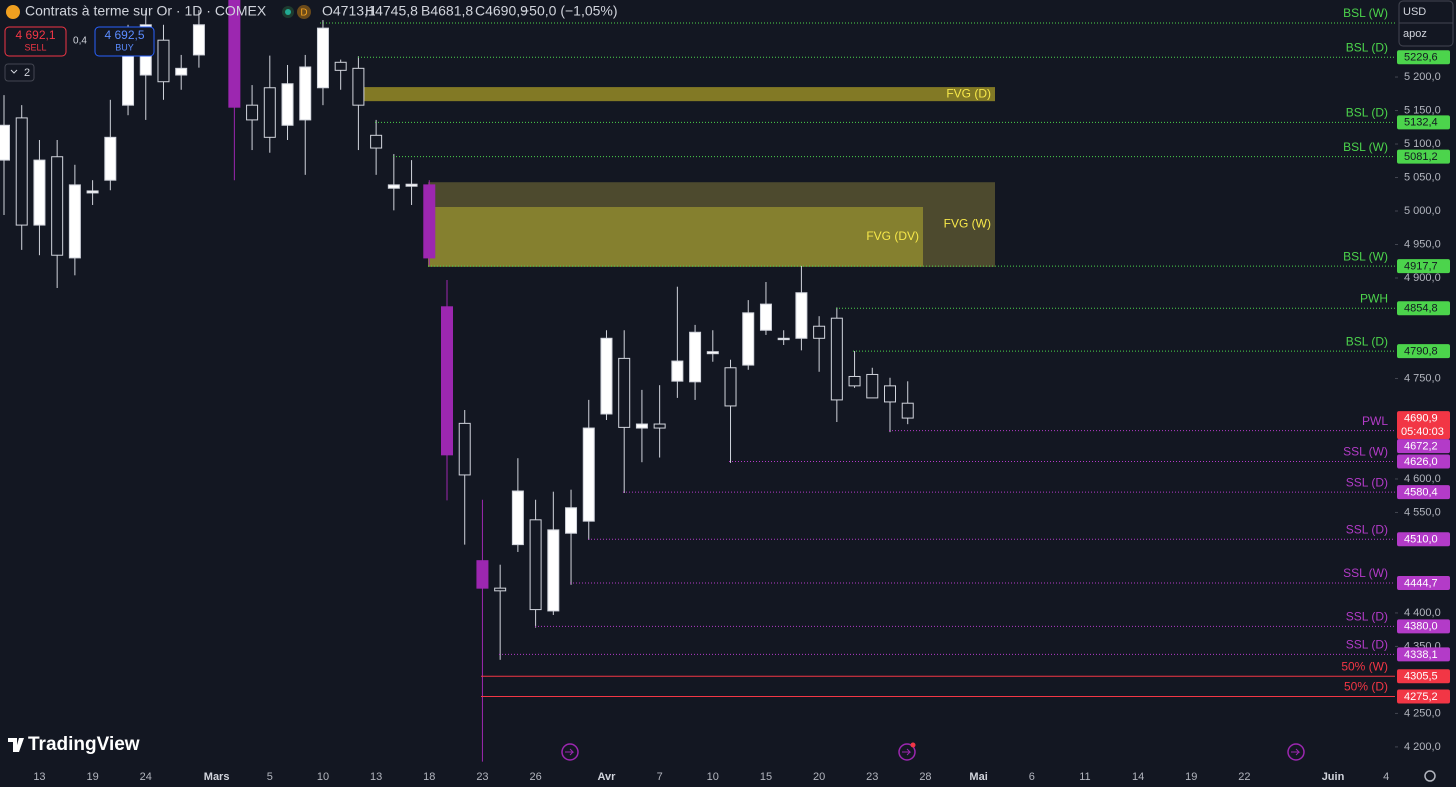 Image resolution: width=1456 pixels, height=787 pixels. I want to click on x-tick-label: 4, so click(1386, 777).